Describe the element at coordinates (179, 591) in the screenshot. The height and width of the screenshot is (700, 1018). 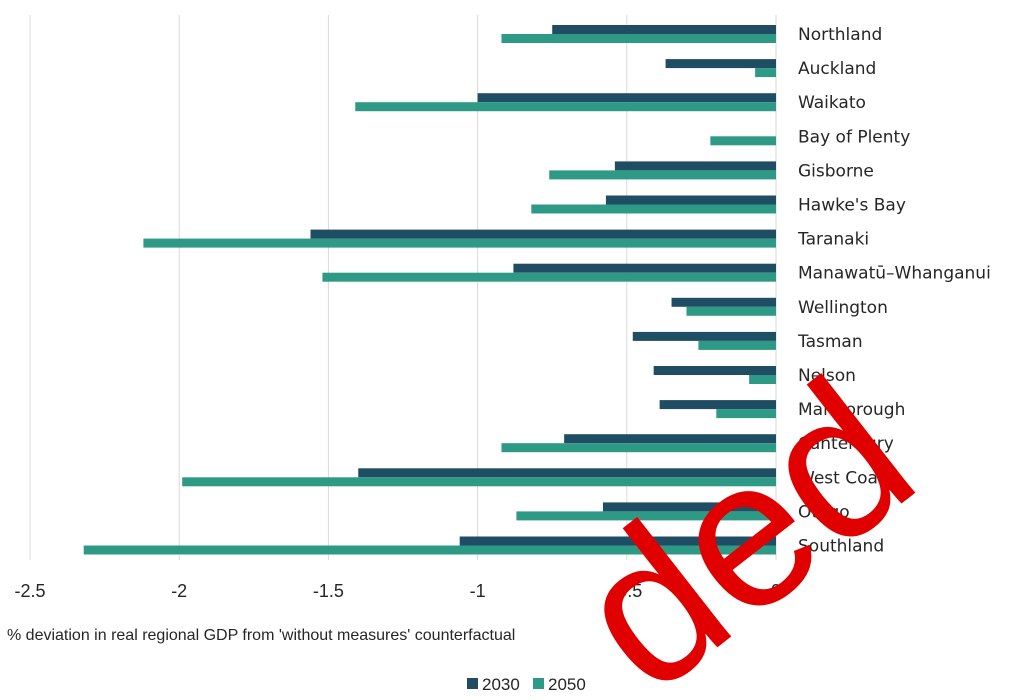
I see `x-tick-label: -2` at that location.